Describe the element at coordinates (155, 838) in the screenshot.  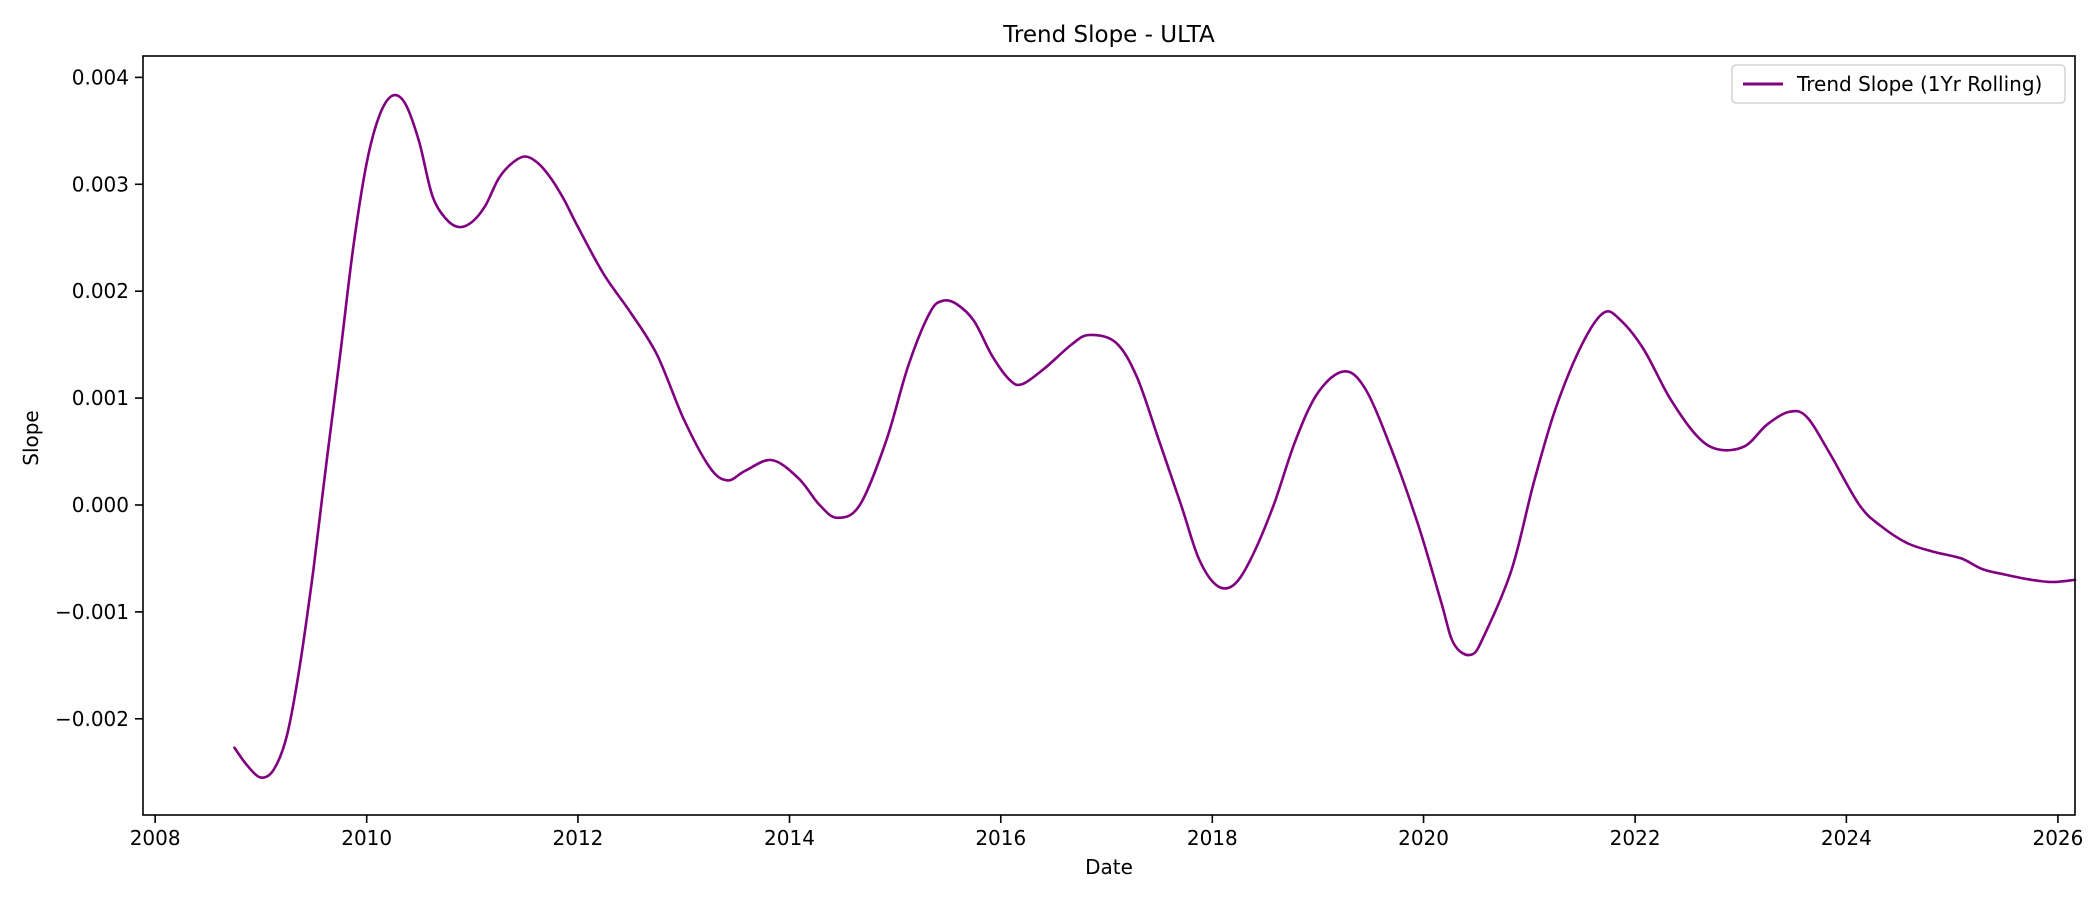
I see `x-tick-label: 2008` at that location.